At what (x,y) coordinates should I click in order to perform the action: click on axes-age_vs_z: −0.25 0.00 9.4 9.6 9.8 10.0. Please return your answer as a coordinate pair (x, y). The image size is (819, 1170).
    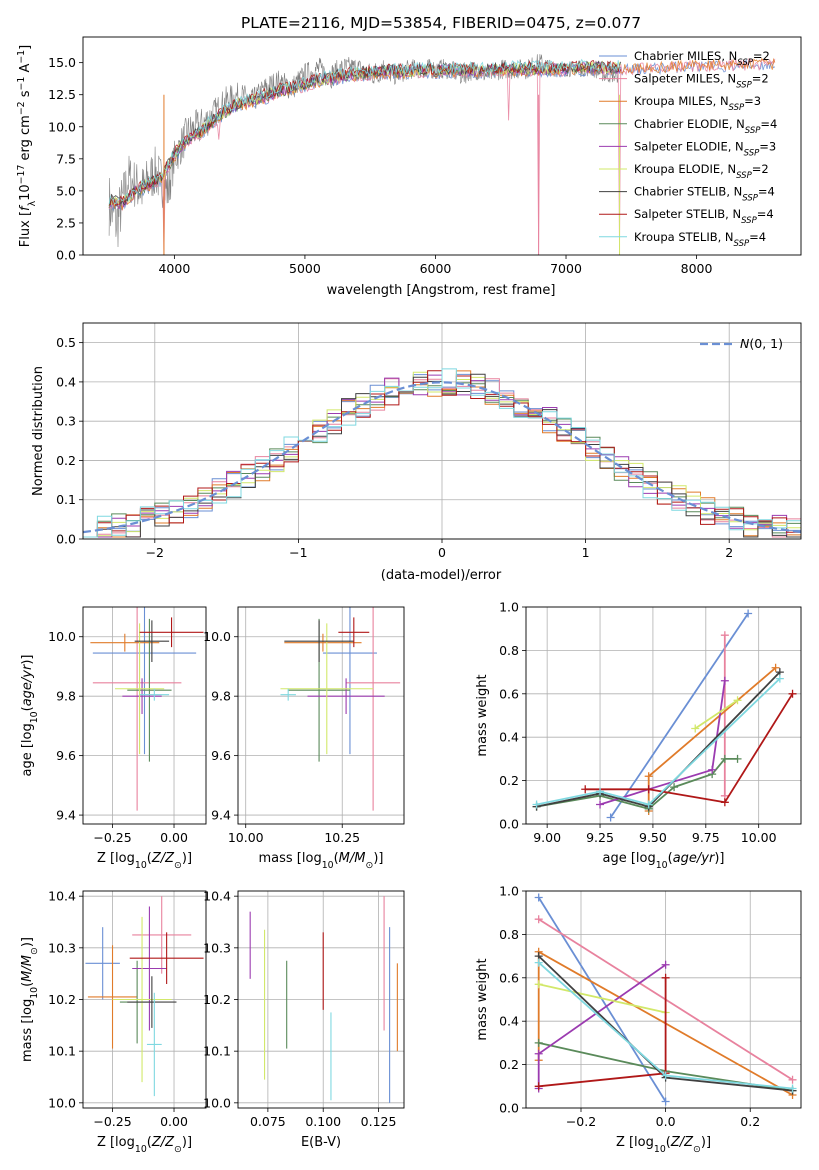
    Looking at the image, I should click on (127, 725).